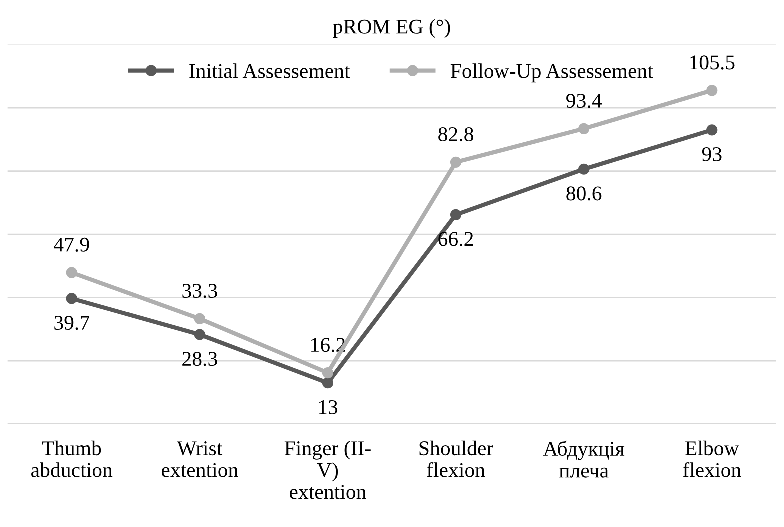 This screenshot has height=527, width=784. Describe the element at coordinates (456, 134) in the screenshot. I see `data-label: 82.8` at that location.